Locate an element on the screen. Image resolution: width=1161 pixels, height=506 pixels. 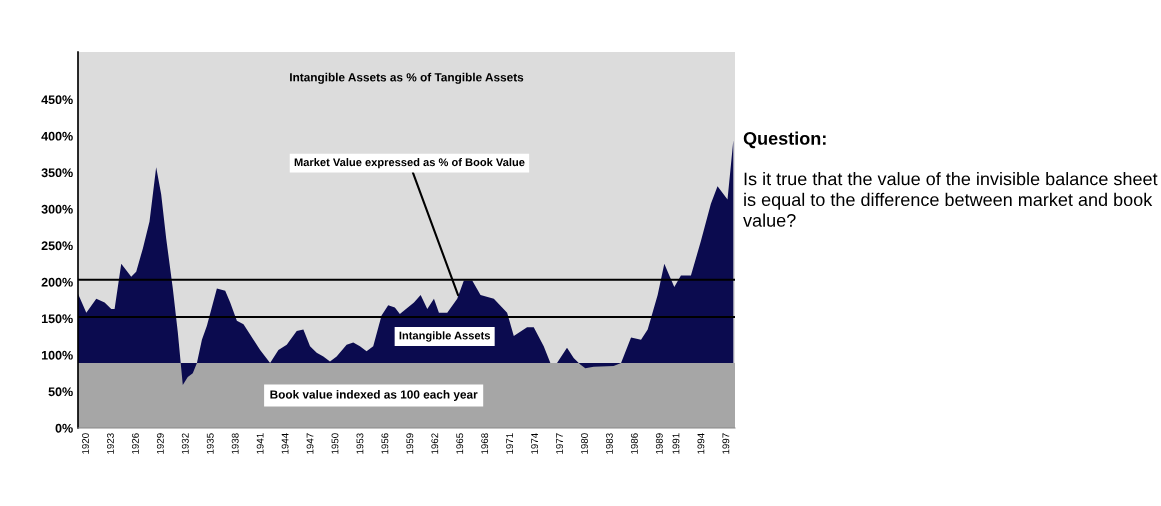
x-tick-label: 1959 is located at coordinates (410, 443).